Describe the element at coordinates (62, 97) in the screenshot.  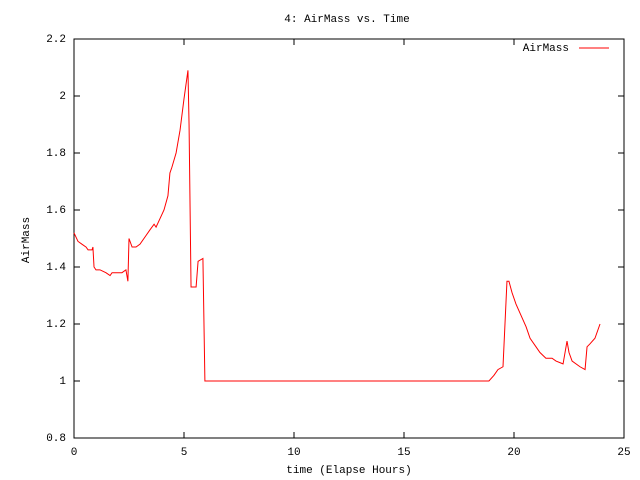
I see `y-tick-label: 2` at that location.